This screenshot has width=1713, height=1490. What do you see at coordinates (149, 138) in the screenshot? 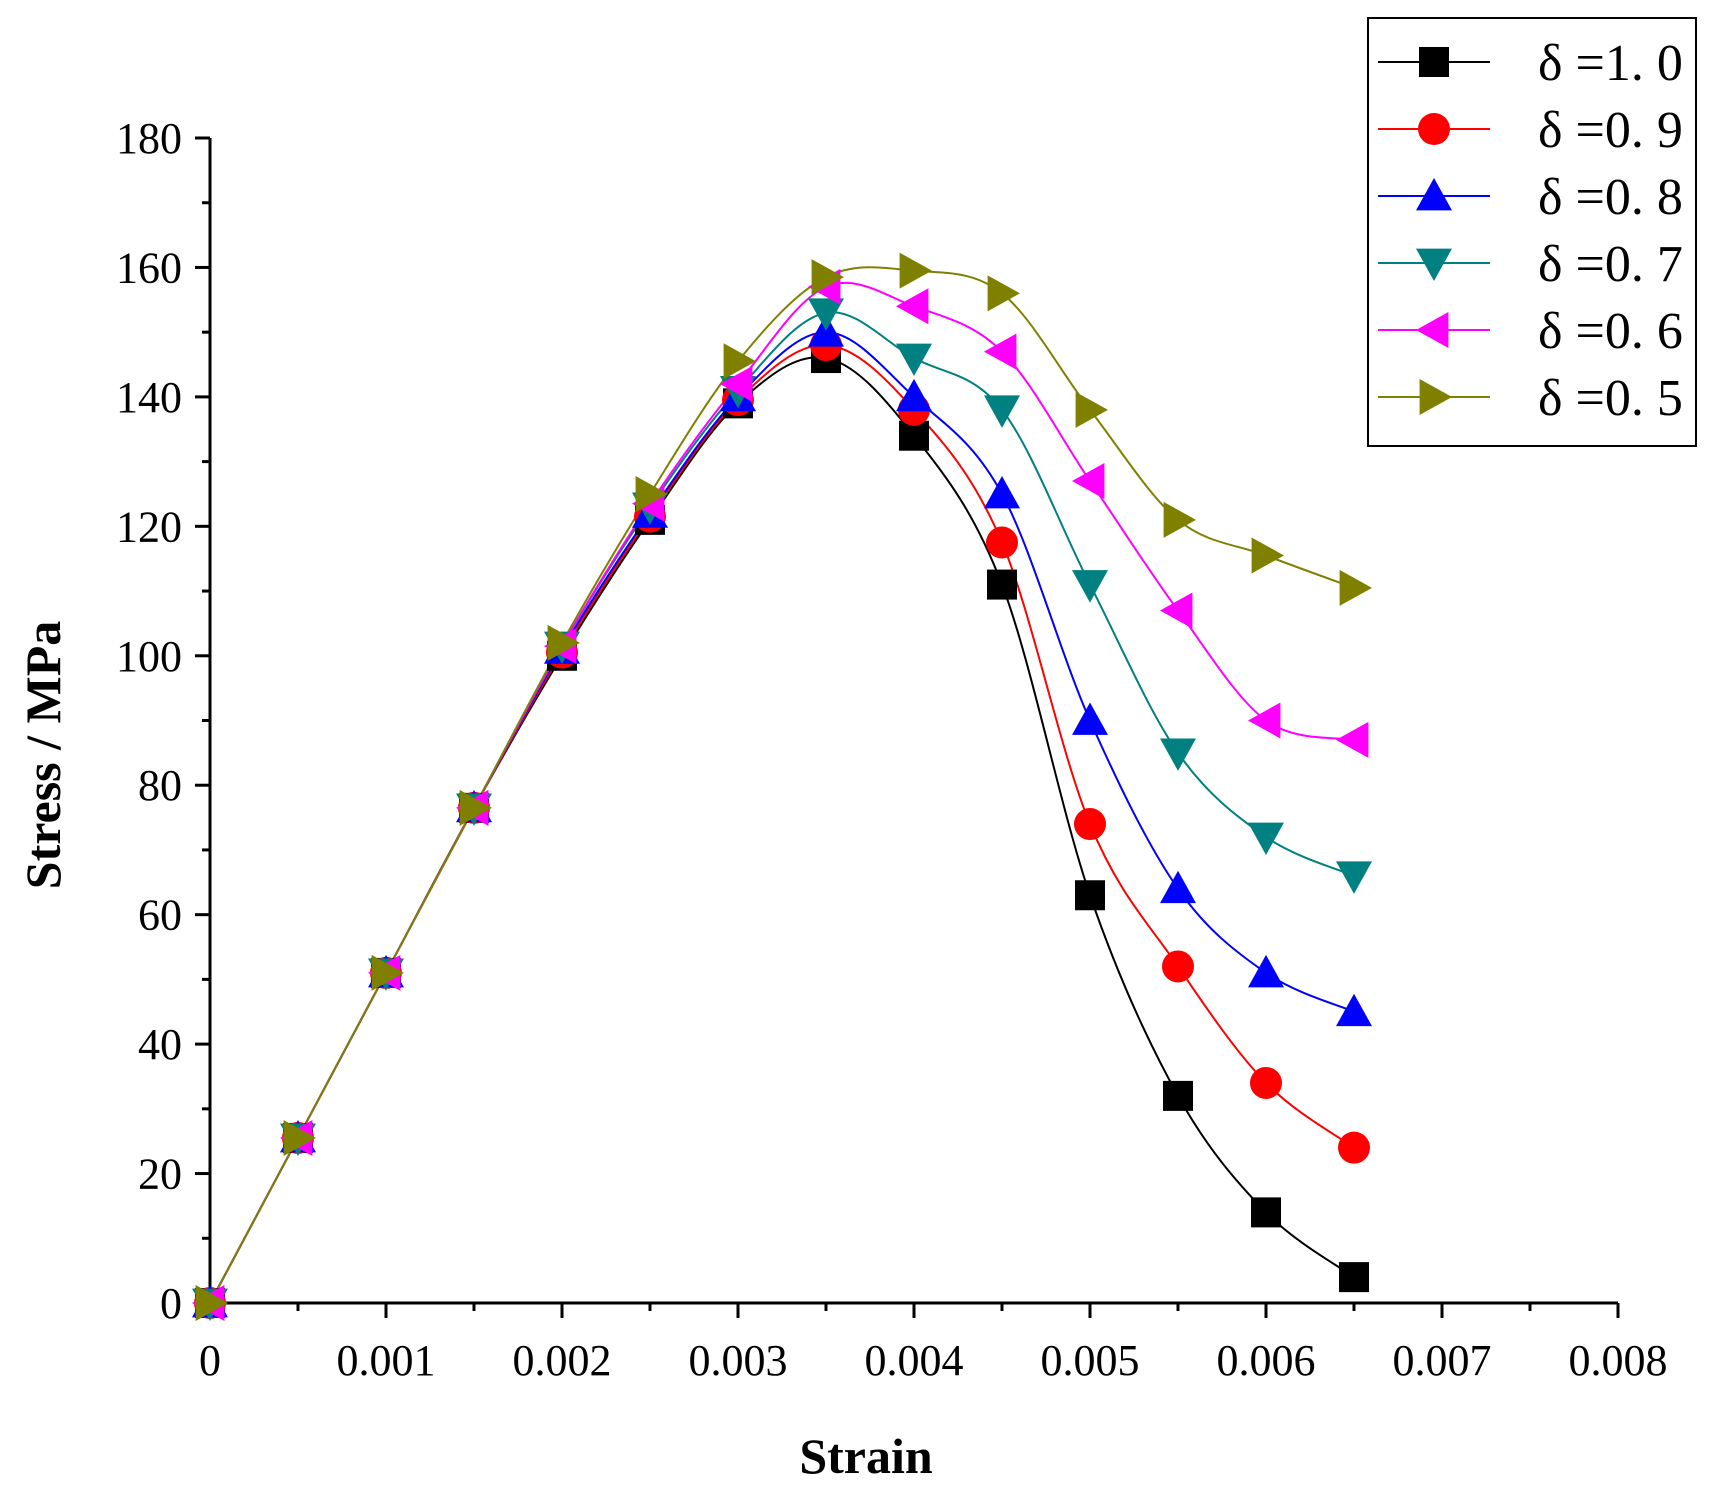
I see `y-tick-label: 180` at bounding box center [149, 138].